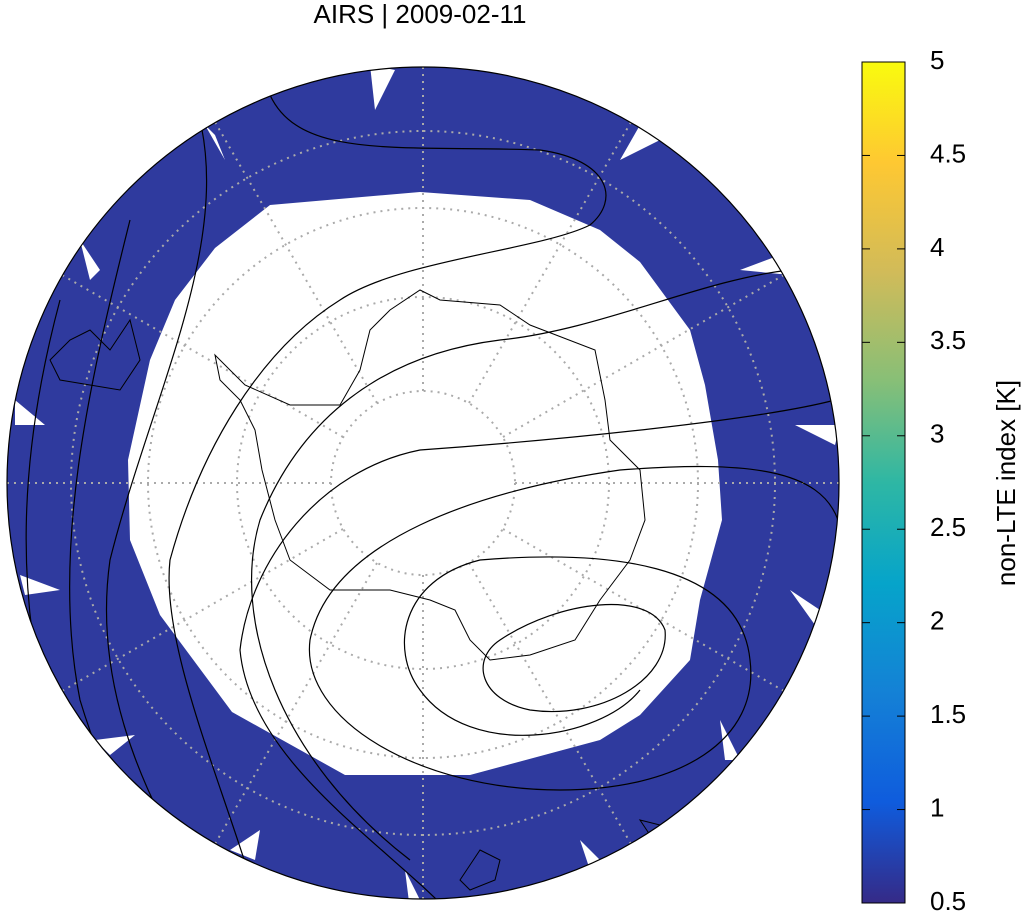 Image resolution: width=1023 pixels, height=913 pixels. I want to click on colorbar-tick-label: 3.5, so click(948, 340).